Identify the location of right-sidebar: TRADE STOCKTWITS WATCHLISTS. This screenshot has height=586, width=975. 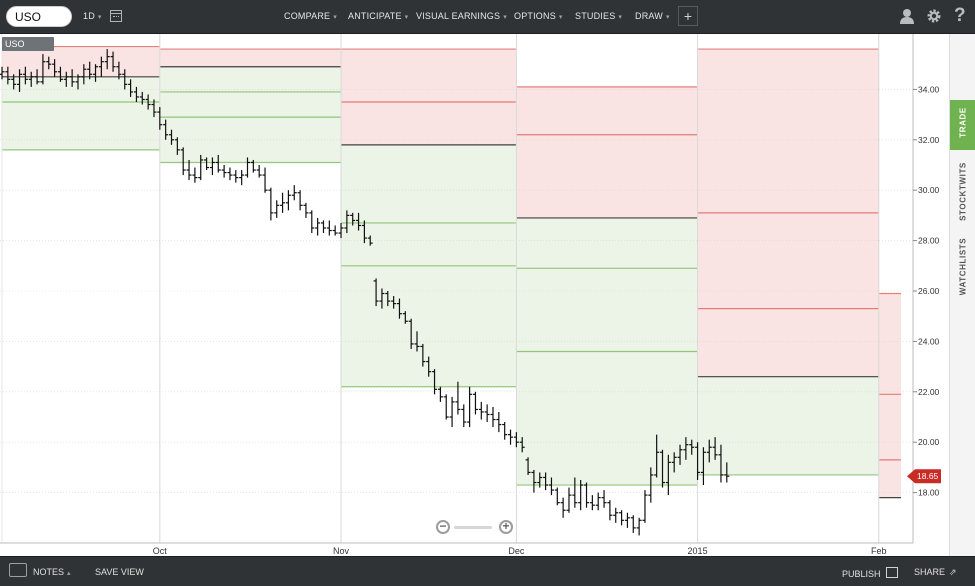
(962, 295).